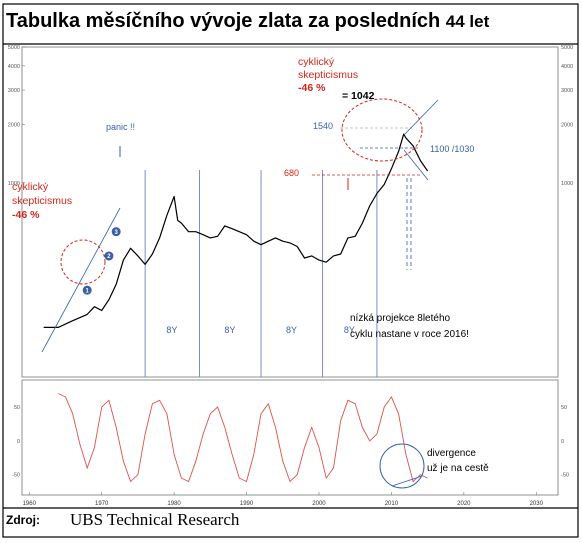  What do you see at coordinates (567, 67) in the screenshot?
I see `y-tick-label-right: 4000` at bounding box center [567, 67].